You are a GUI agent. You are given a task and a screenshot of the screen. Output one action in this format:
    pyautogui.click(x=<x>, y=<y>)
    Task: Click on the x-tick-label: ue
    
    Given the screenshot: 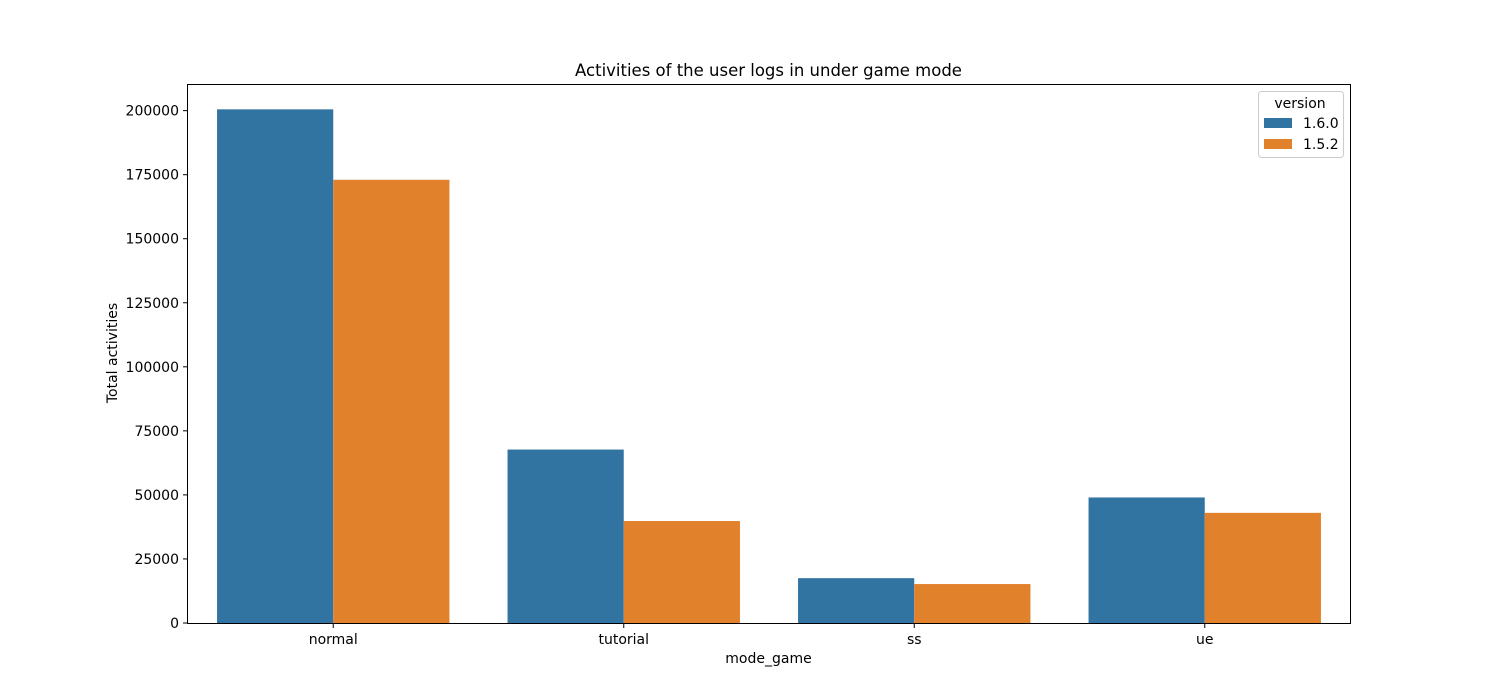 What is the action you would take?
    pyautogui.click(x=1205, y=640)
    